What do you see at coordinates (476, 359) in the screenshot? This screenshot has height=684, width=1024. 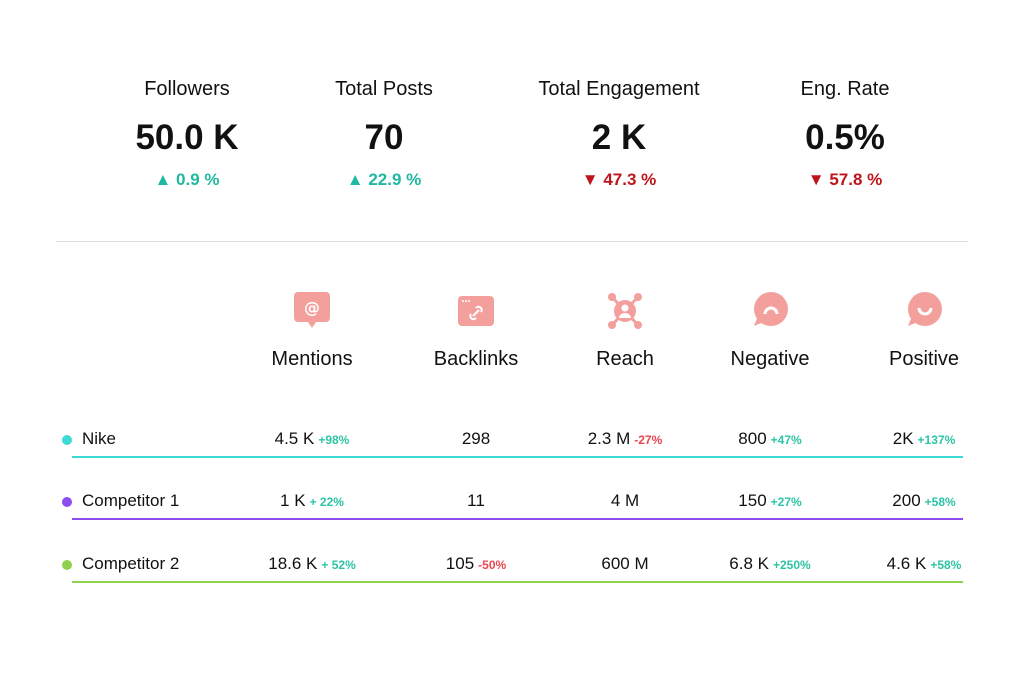 I see `column-header: Backlinks` at bounding box center [476, 359].